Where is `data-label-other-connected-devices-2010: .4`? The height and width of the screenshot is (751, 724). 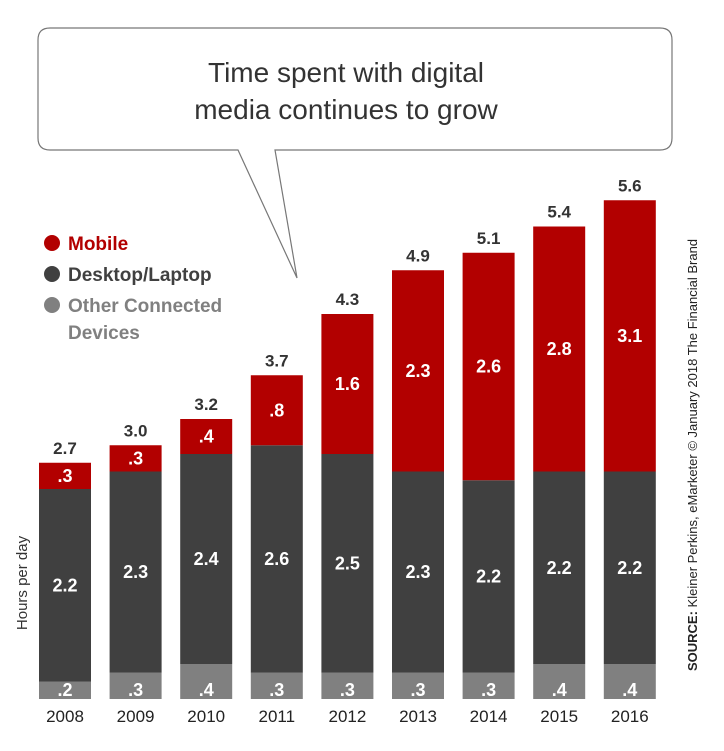 data-label-other-connected-devices-2010: .4 is located at coordinates (206, 690).